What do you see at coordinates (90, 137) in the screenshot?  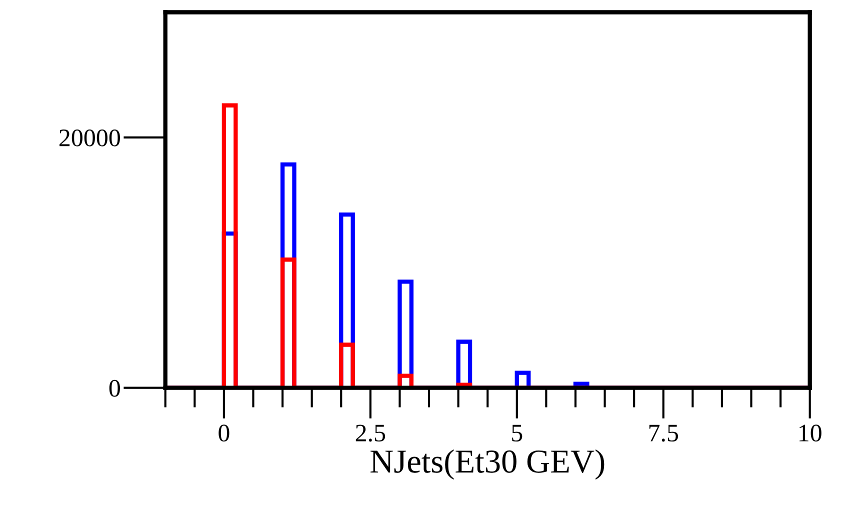 I see `y-tick-label: 20000` at bounding box center [90, 137].